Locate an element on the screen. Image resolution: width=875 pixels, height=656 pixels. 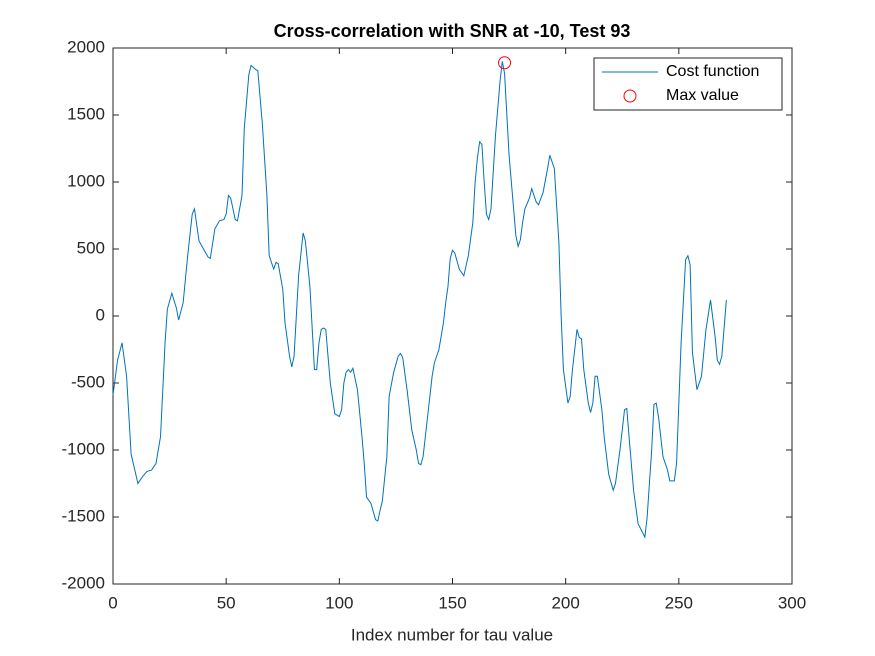
y-tick-label: -1500 is located at coordinates (83, 515).